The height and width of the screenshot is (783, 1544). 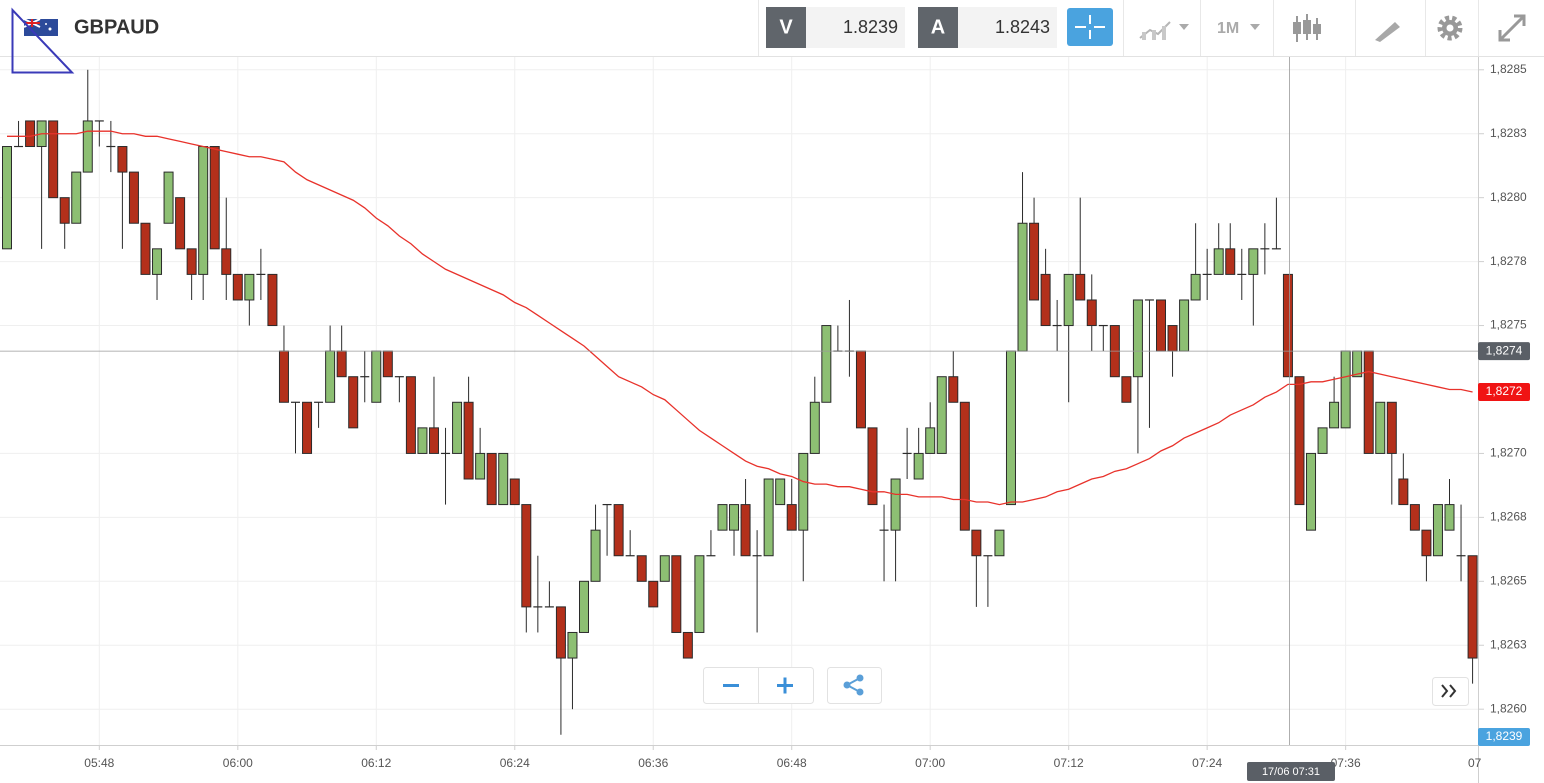 I want to click on x-tick-label: 06:00, so click(x=238, y=763).